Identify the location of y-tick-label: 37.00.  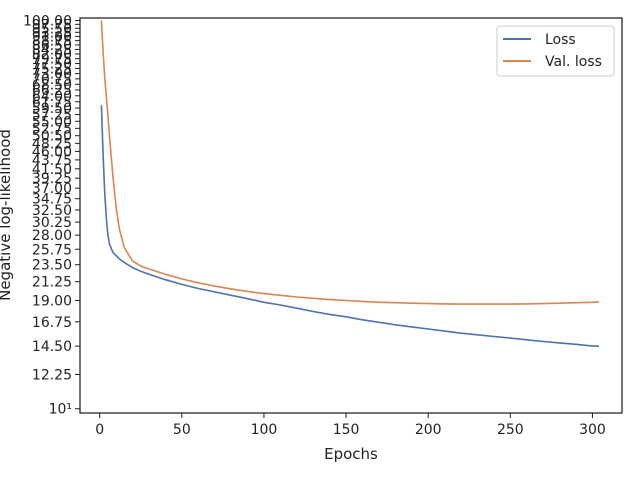
(52, 189).